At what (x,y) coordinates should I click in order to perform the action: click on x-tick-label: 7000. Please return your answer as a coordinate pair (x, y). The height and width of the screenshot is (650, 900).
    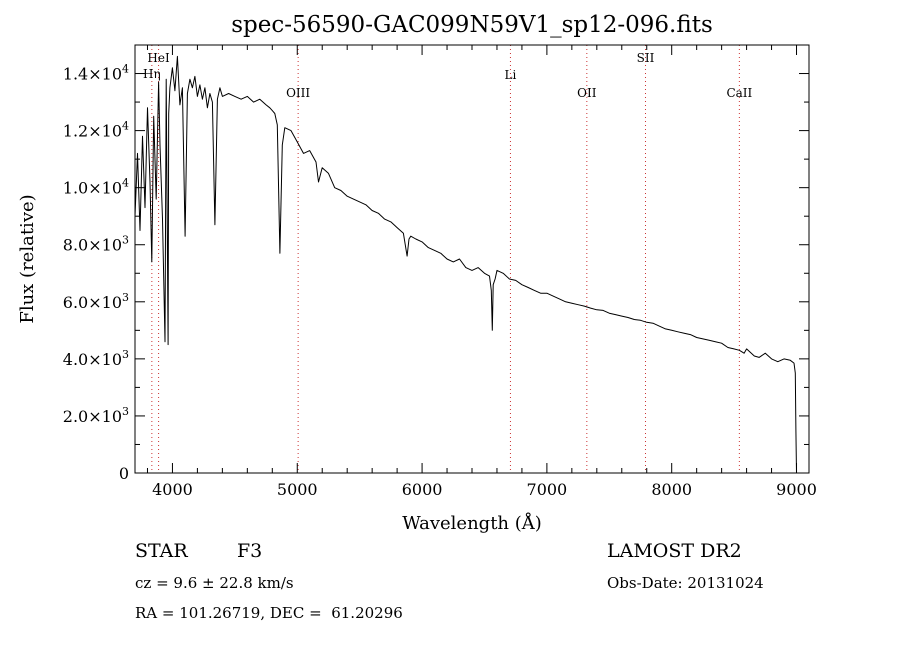
    Looking at the image, I should click on (547, 489).